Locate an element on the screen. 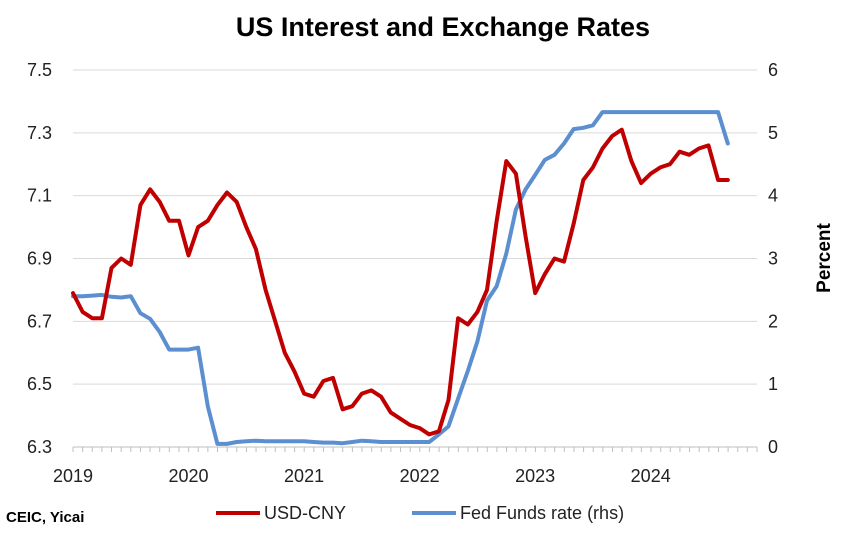  left-y-tick-label: 6.7 is located at coordinates (39, 321).